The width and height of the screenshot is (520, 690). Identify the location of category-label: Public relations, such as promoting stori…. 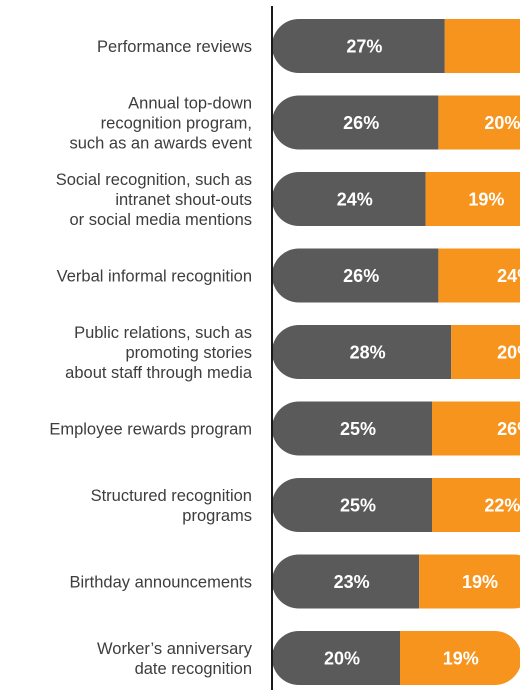
(159, 353).